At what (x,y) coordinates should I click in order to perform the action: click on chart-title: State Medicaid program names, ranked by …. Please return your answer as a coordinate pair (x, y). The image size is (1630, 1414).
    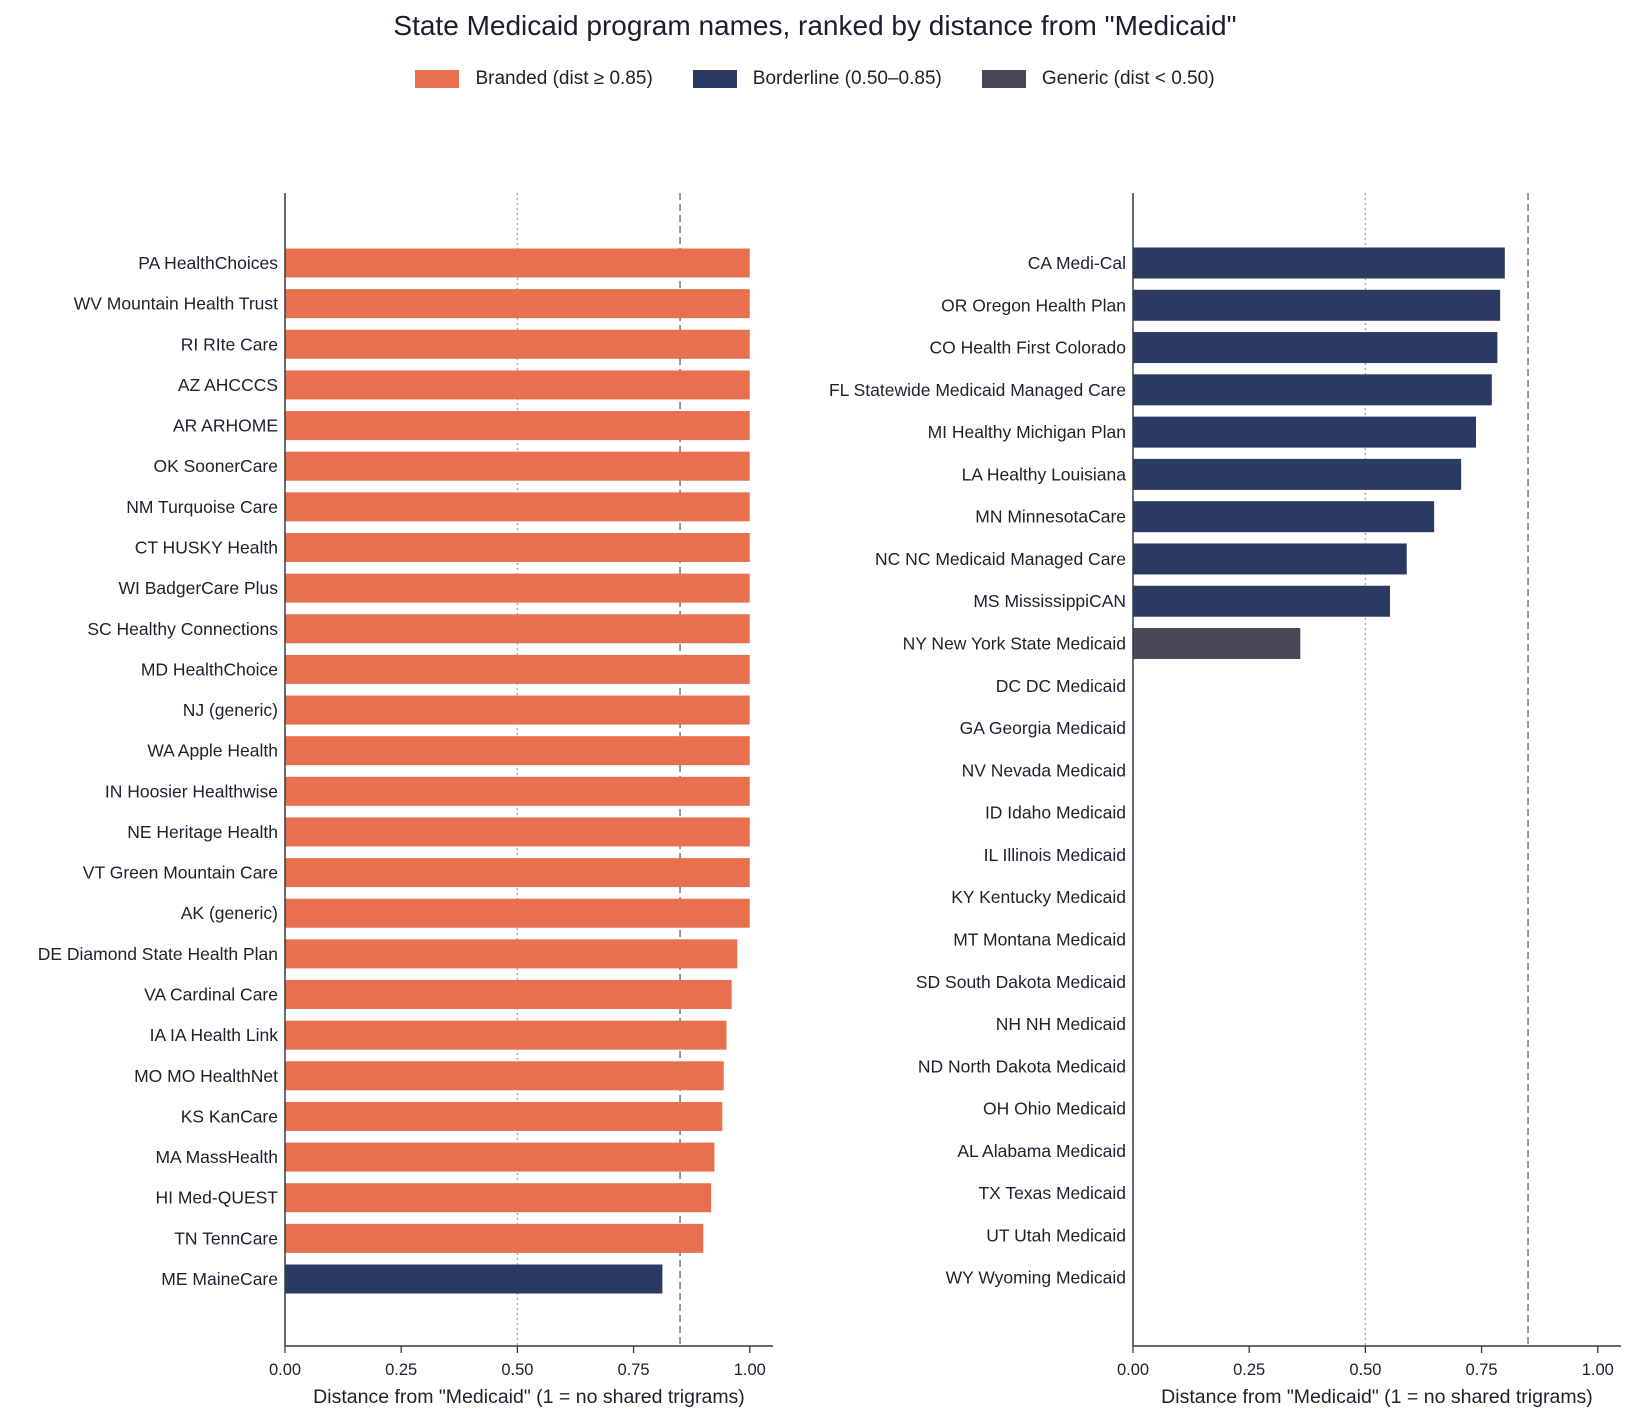
    Looking at the image, I should click on (815, 25).